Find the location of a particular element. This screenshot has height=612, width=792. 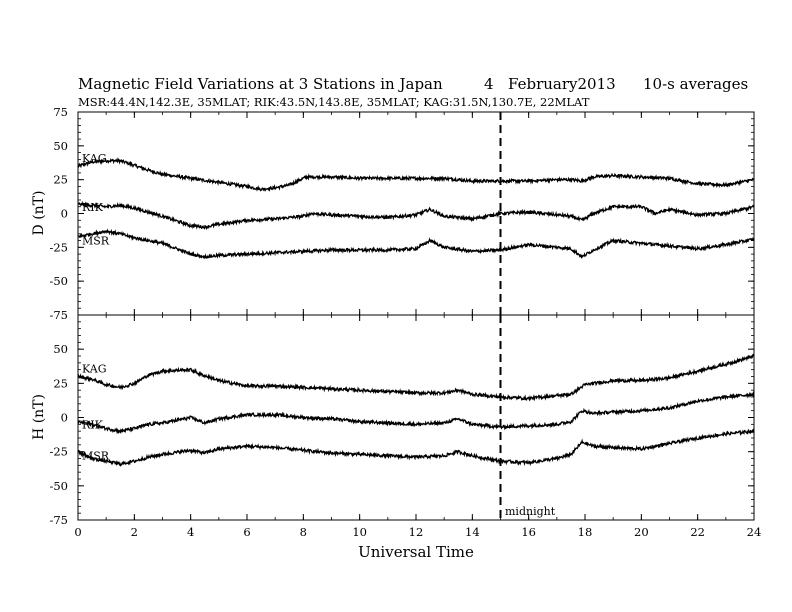

x-axis-label: Universal Time is located at coordinates (416, 552).